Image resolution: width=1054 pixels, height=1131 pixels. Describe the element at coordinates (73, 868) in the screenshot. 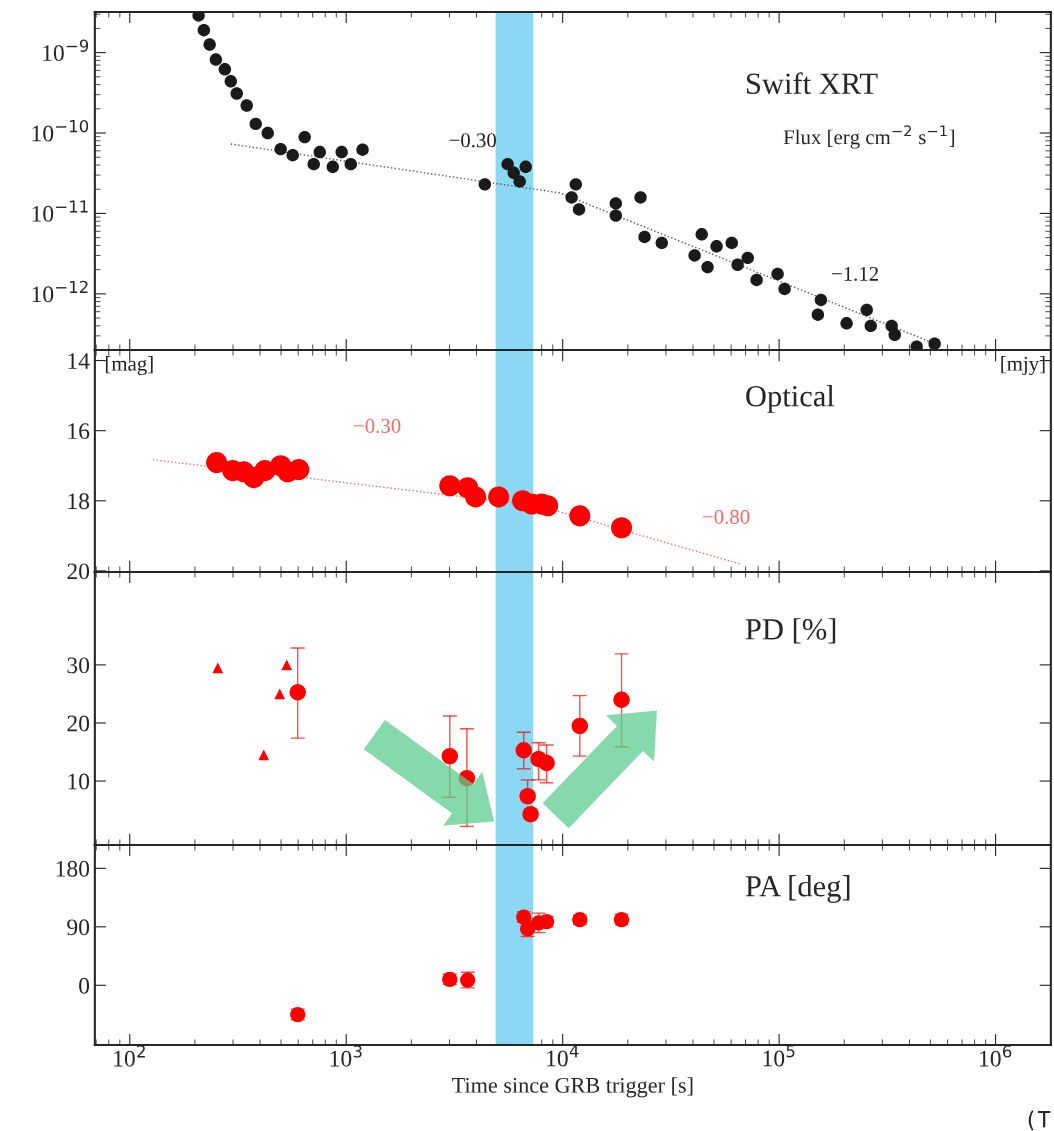

I see `y-tick-label: 180` at that location.